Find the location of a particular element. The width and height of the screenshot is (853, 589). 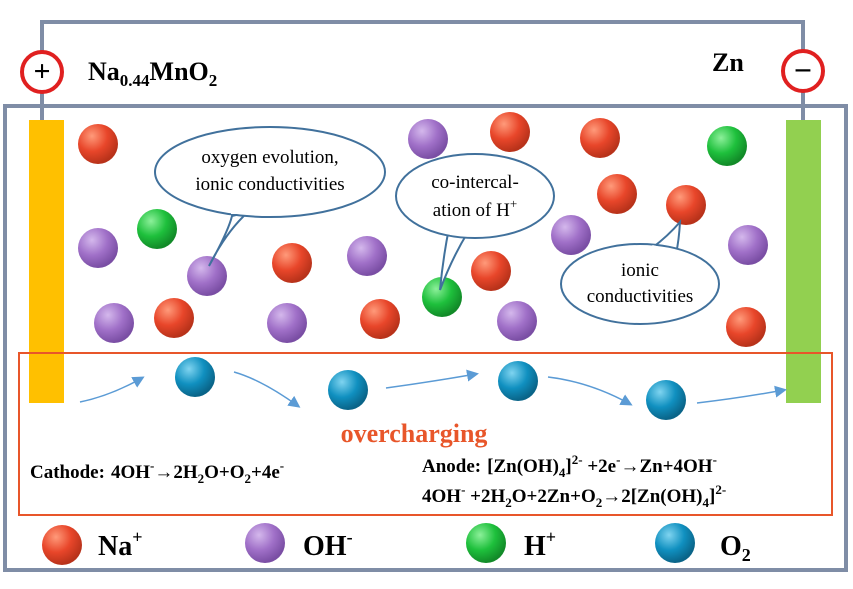

callout-ionic-conductivities: ionic conductivities is located at coordinates (640, 272).